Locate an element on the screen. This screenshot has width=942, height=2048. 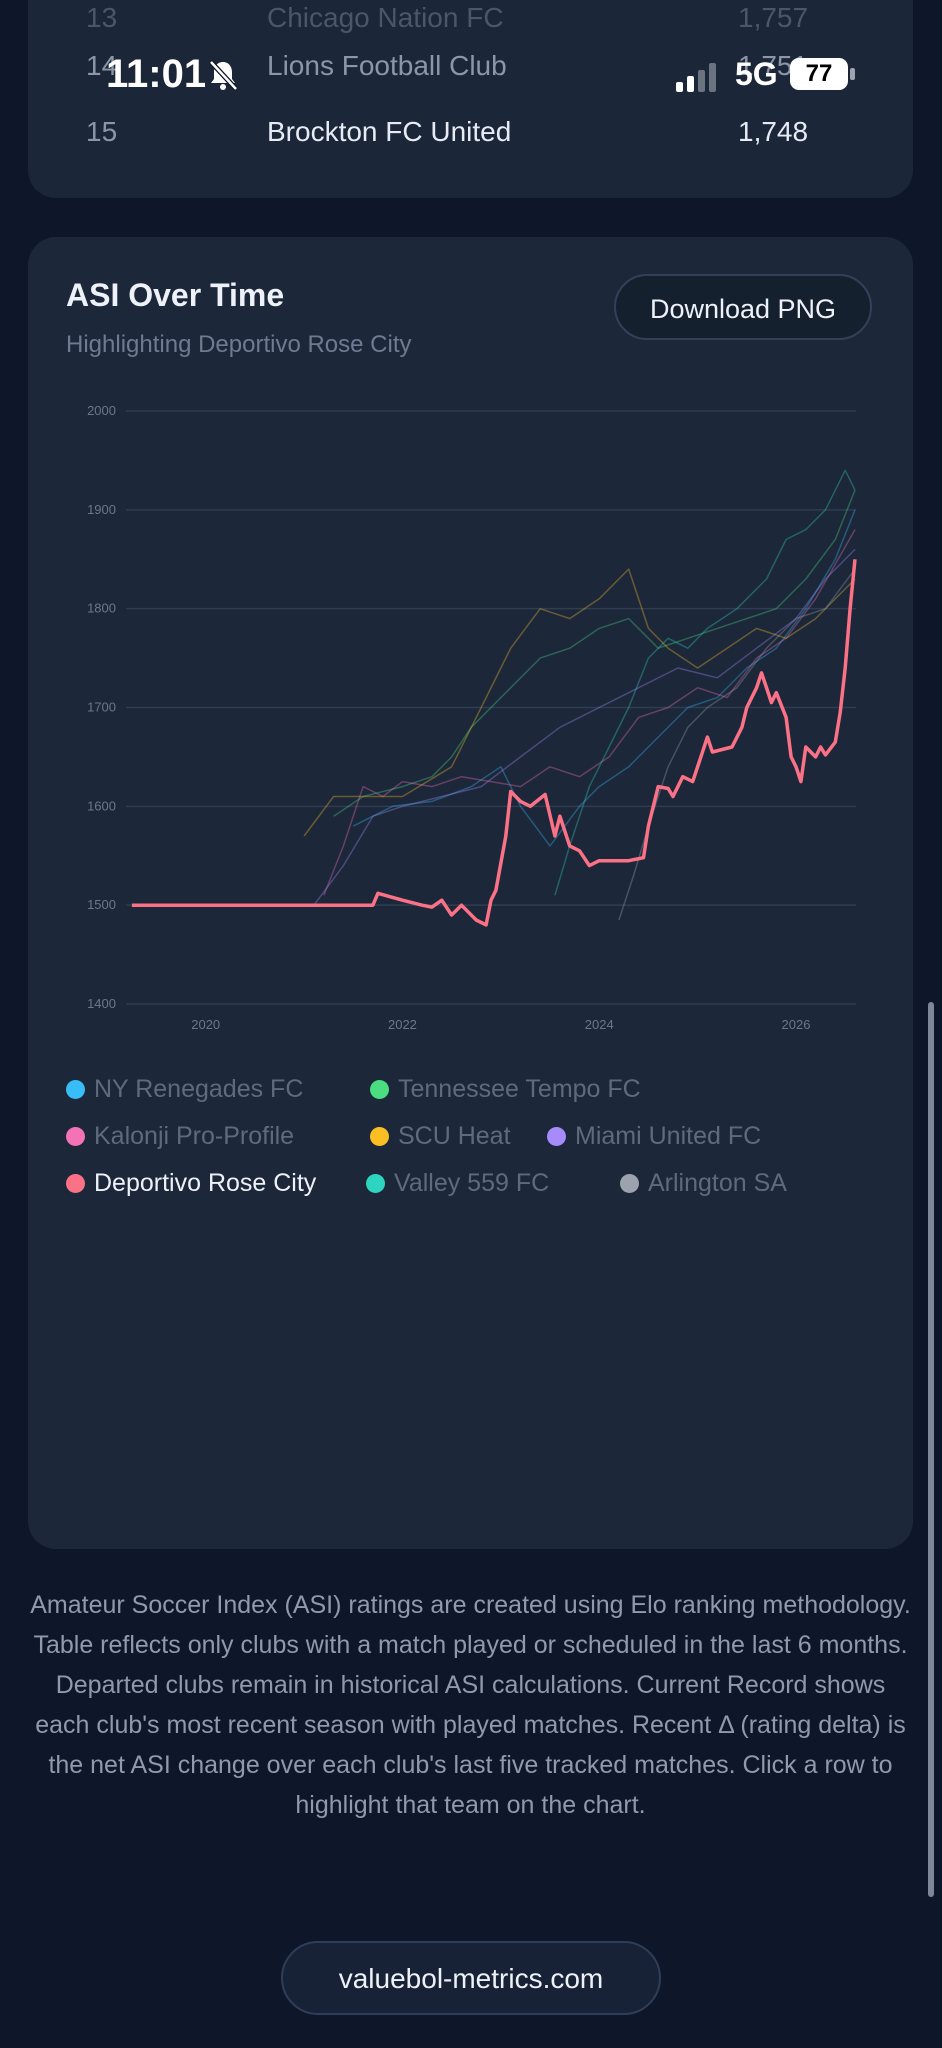
site-link-button: valuebol-metrics.com is located at coordinates (471, 1978).